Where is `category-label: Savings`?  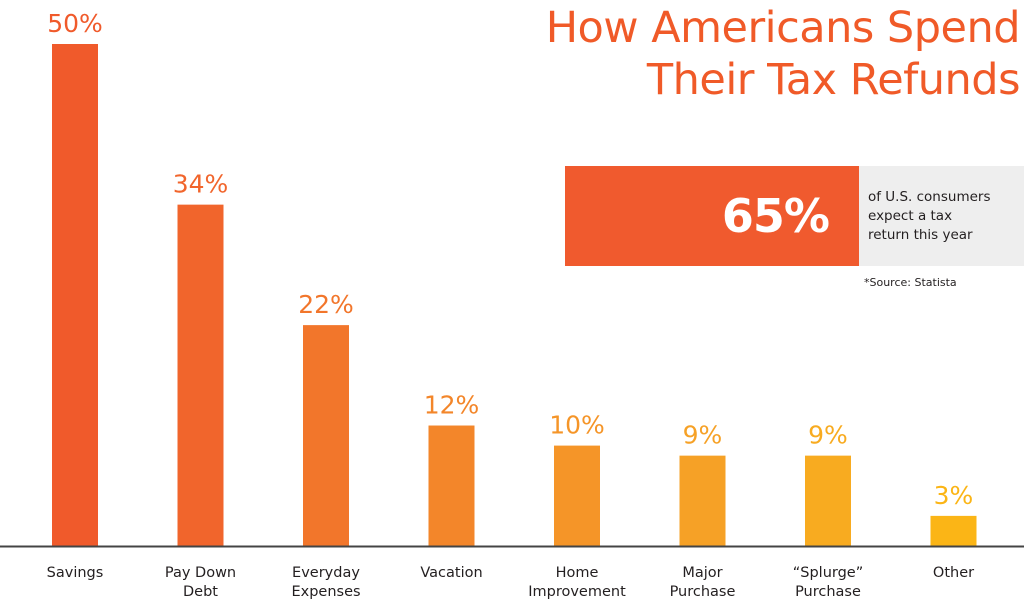 category-label: Savings is located at coordinates (75, 573).